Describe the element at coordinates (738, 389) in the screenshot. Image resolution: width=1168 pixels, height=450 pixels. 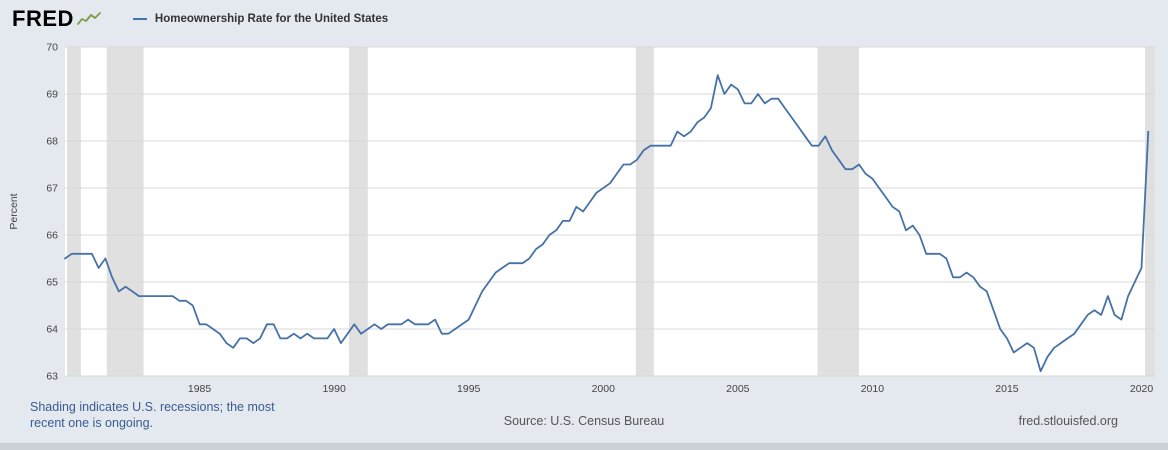
I see `svg-text: 2005` at that location.